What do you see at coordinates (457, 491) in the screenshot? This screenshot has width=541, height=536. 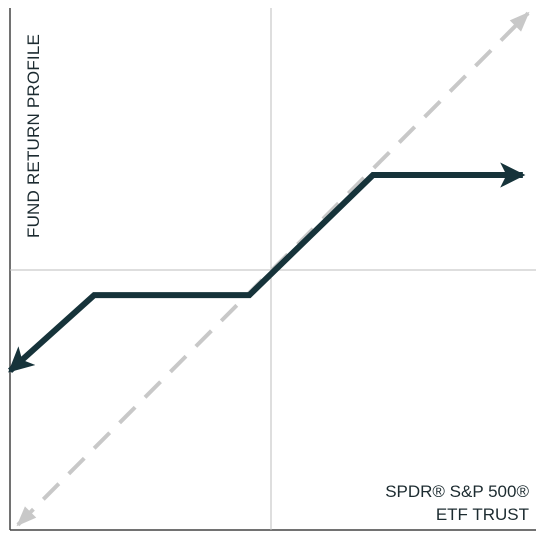 I see `x-axis-label-line-1: SPDR® S&P 500®` at bounding box center [457, 491].